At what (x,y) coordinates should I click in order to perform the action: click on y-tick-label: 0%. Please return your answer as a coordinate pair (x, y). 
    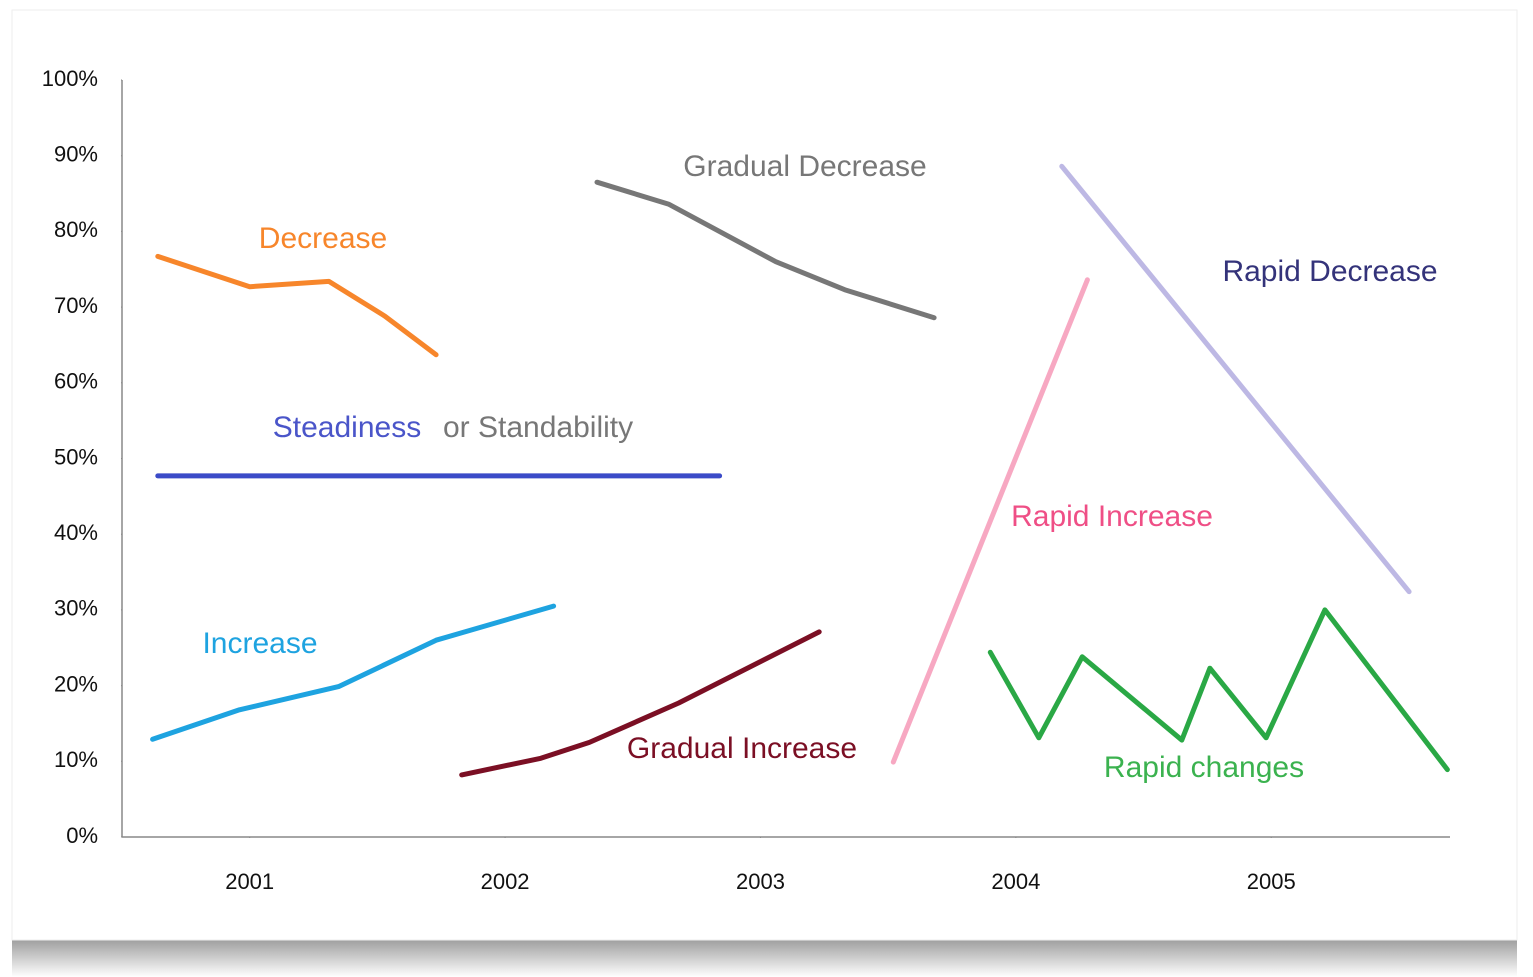
    Looking at the image, I should click on (82, 835).